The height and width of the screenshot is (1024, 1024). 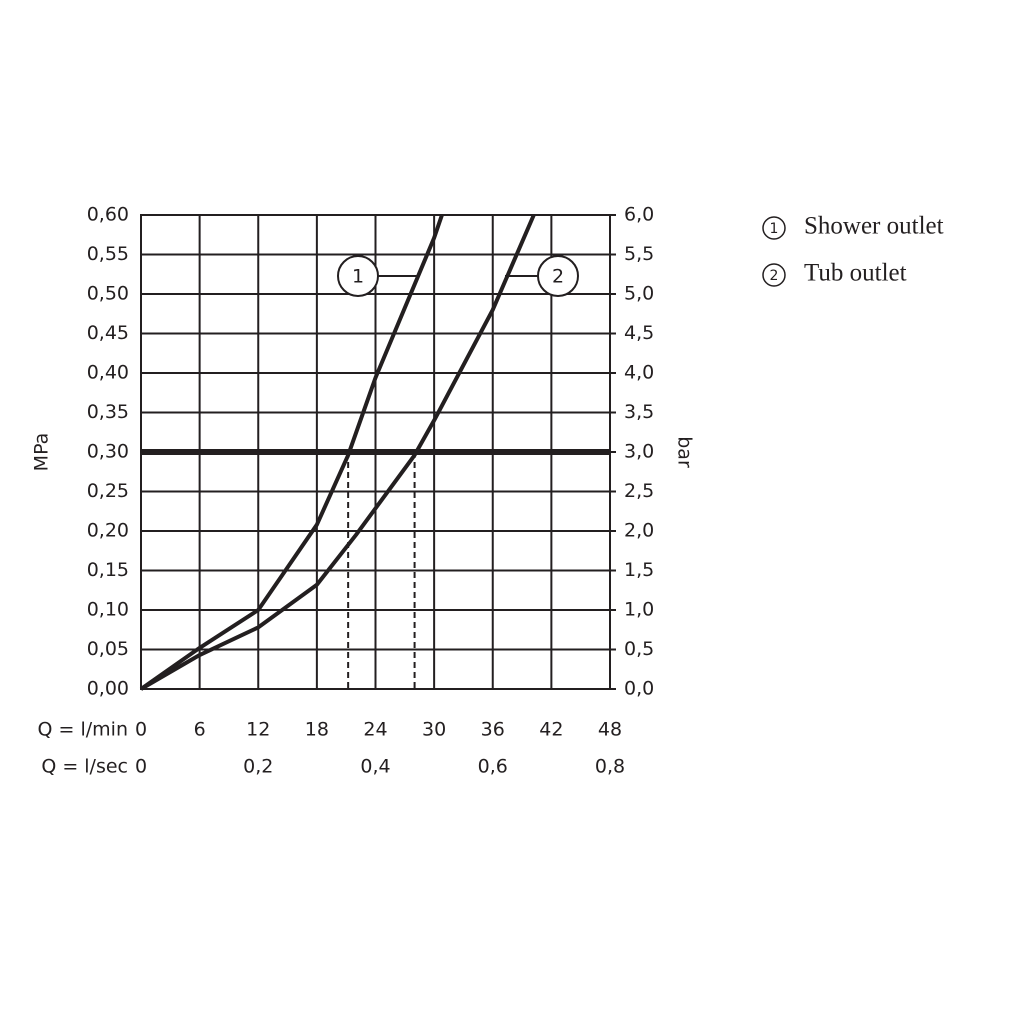 What do you see at coordinates (258, 730) in the screenshot?
I see `x-tick-label: 12` at bounding box center [258, 730].